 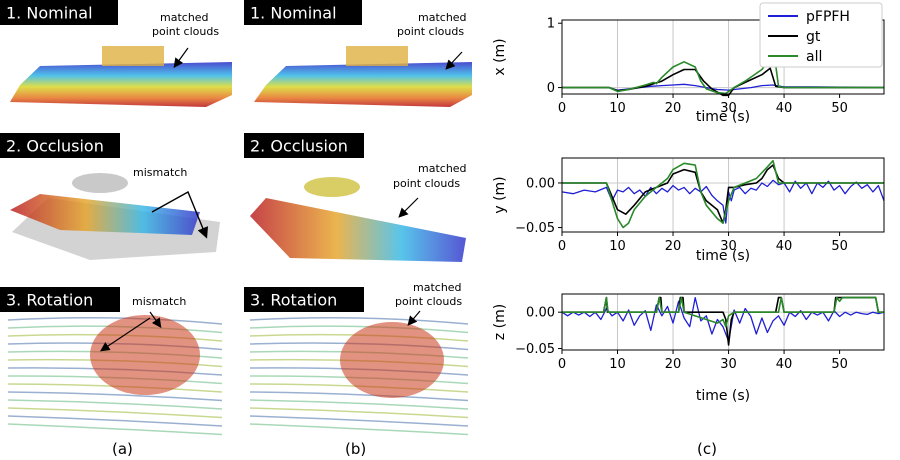 What do you see at coordinates (813, 37) in the screenshot?
I see `legend-label-gt: gt` at bounding box center [813, 37].